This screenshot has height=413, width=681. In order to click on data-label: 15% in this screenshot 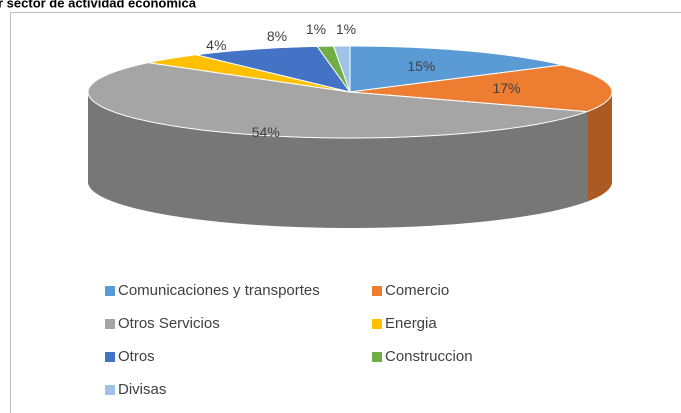, I will do `click(421, 66)`.